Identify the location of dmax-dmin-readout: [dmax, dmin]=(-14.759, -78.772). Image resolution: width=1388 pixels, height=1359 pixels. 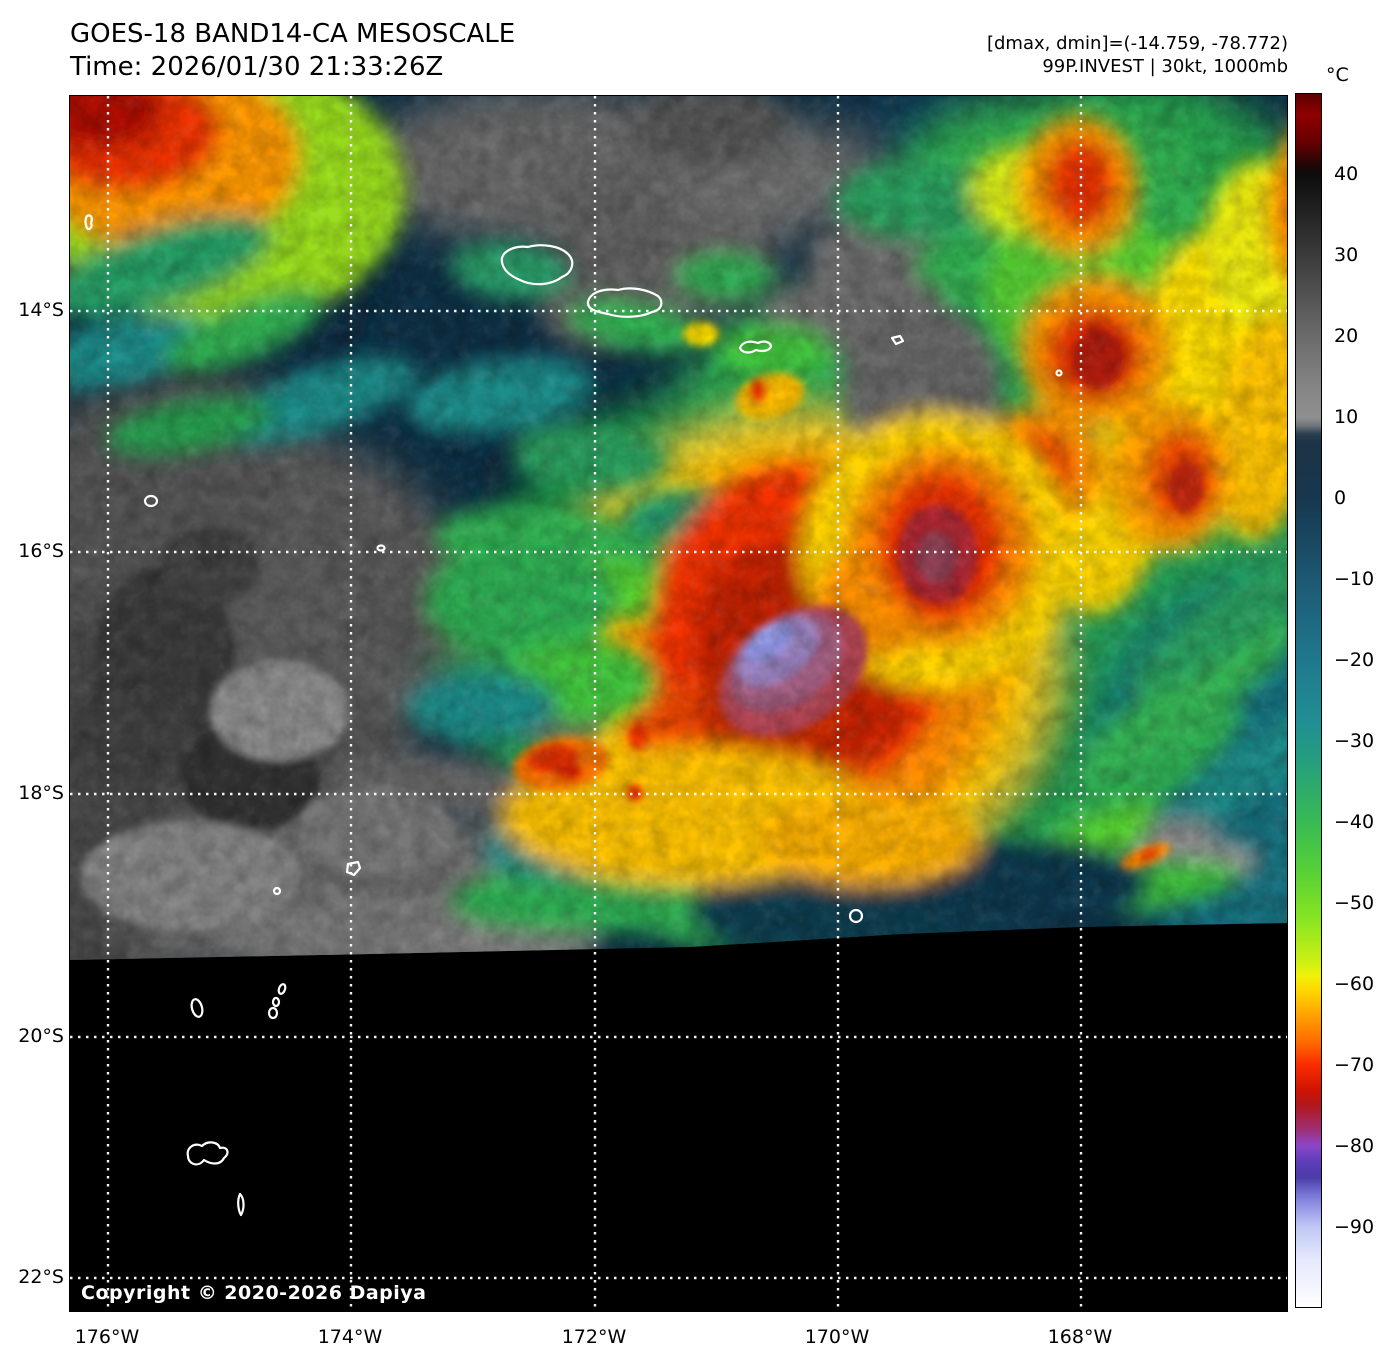
(1137, 43).